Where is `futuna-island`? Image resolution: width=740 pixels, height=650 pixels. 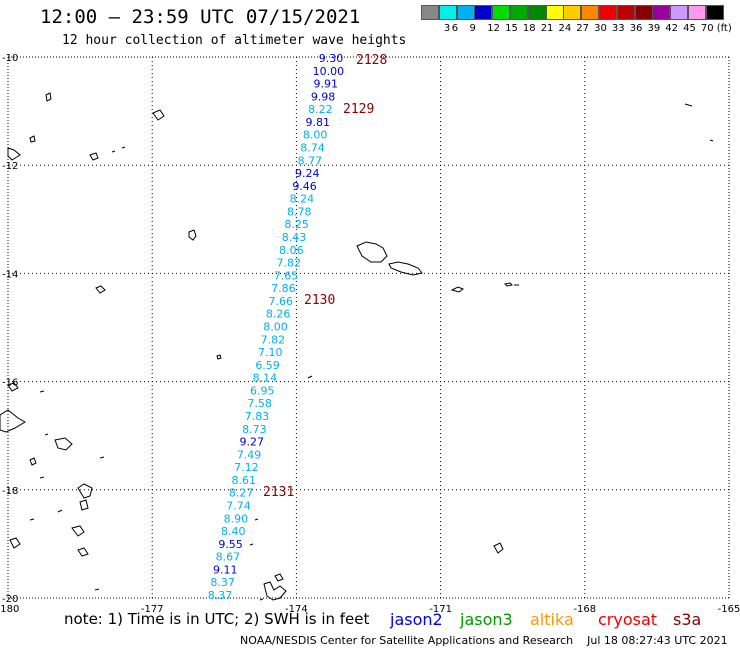
futuna-island is located at coordinates (100, 289).